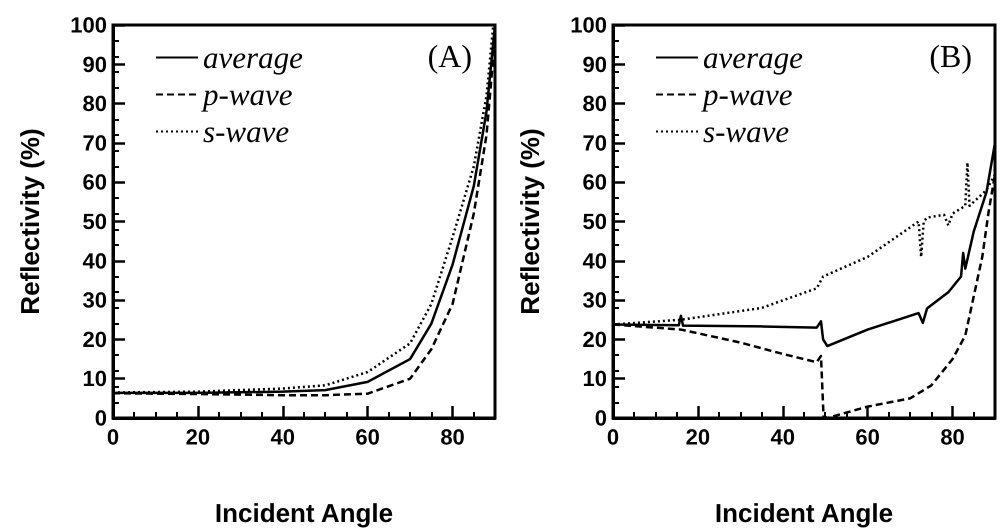 The image size is (1000, 531). What do you see at coordinates (950, 56) in the screenshot?
I see `annotation: (B)` at bounding box center [950, 56].